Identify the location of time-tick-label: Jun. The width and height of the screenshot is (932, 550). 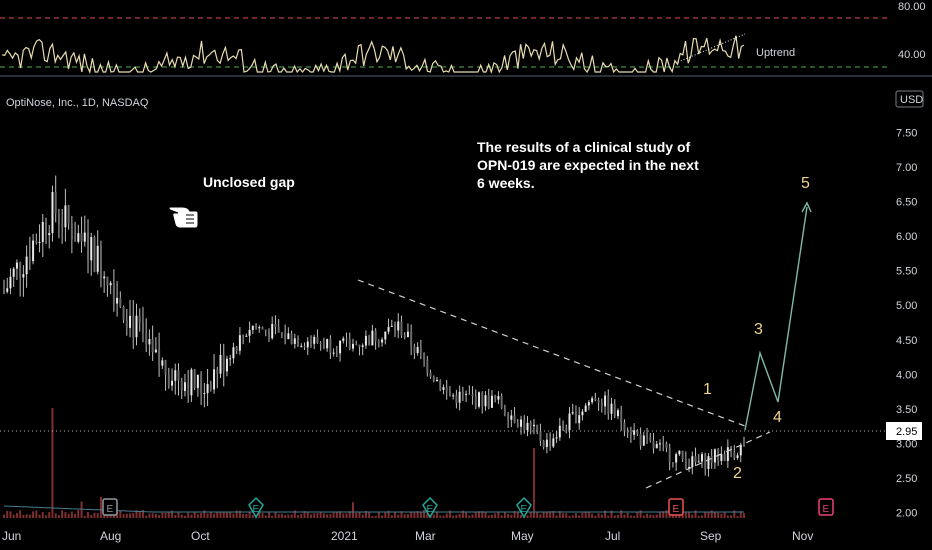
(11, 536).